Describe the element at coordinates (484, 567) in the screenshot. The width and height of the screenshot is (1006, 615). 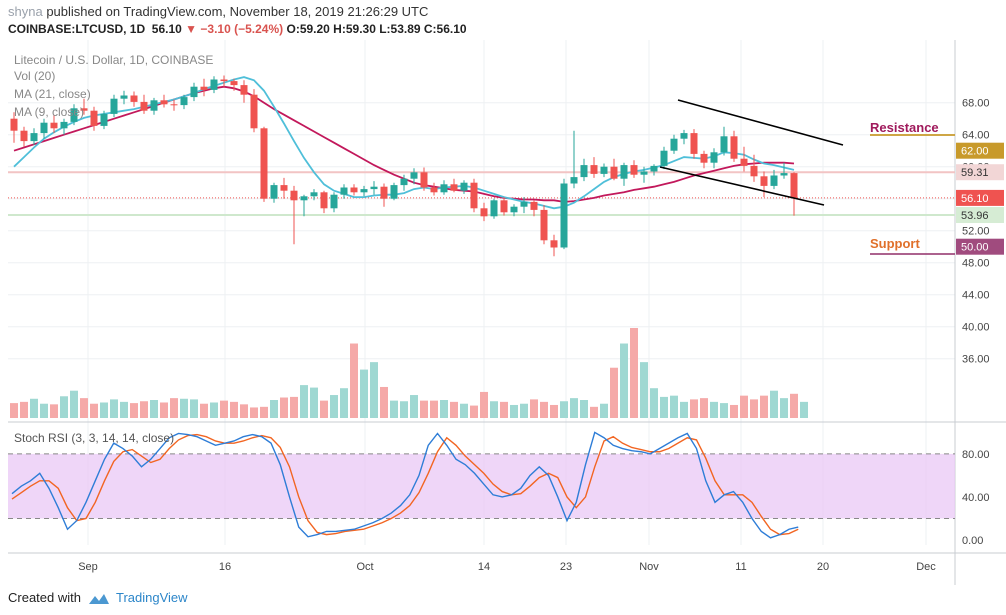
I see `time-tick-label: 14` at that location.